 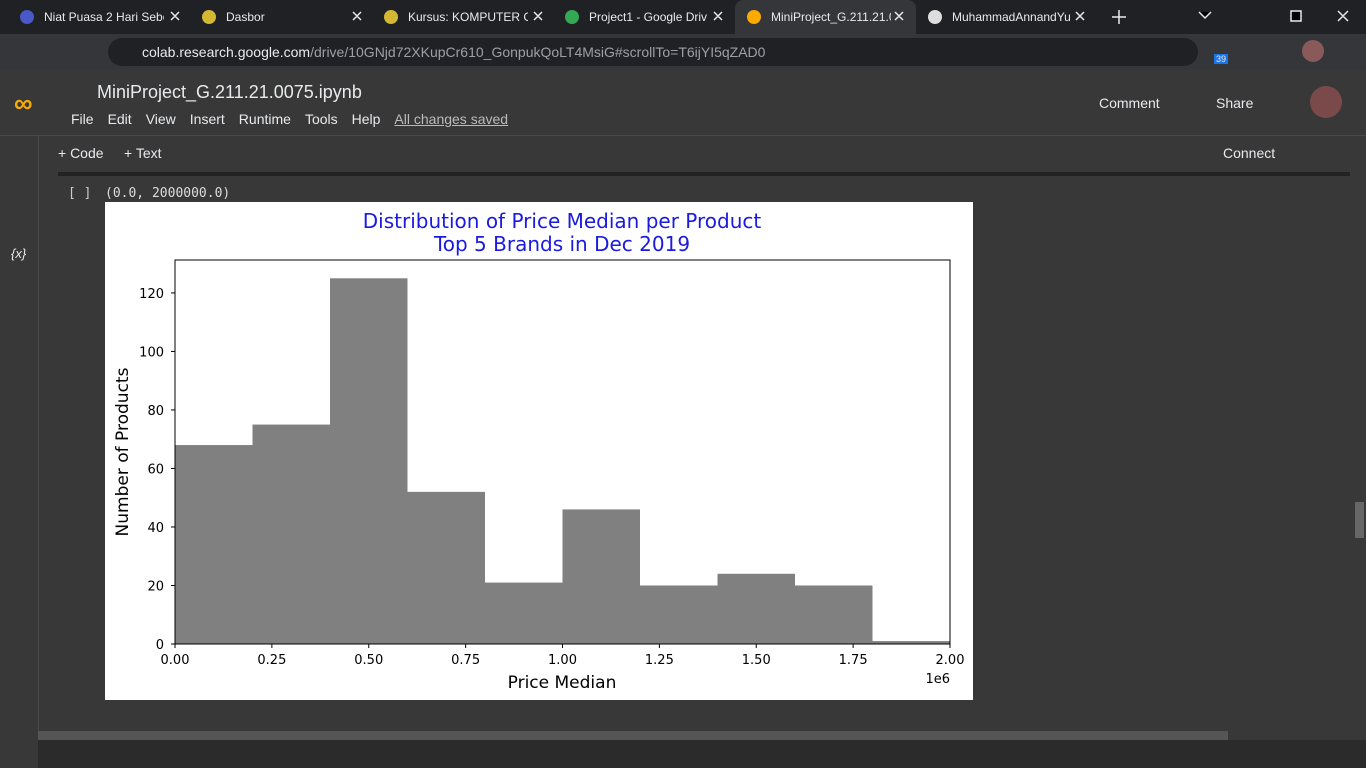 What do you see at coordinates (451, 119) in the screenshot?
I see `save-status: All changes saved` at bounding box center [451, 119].